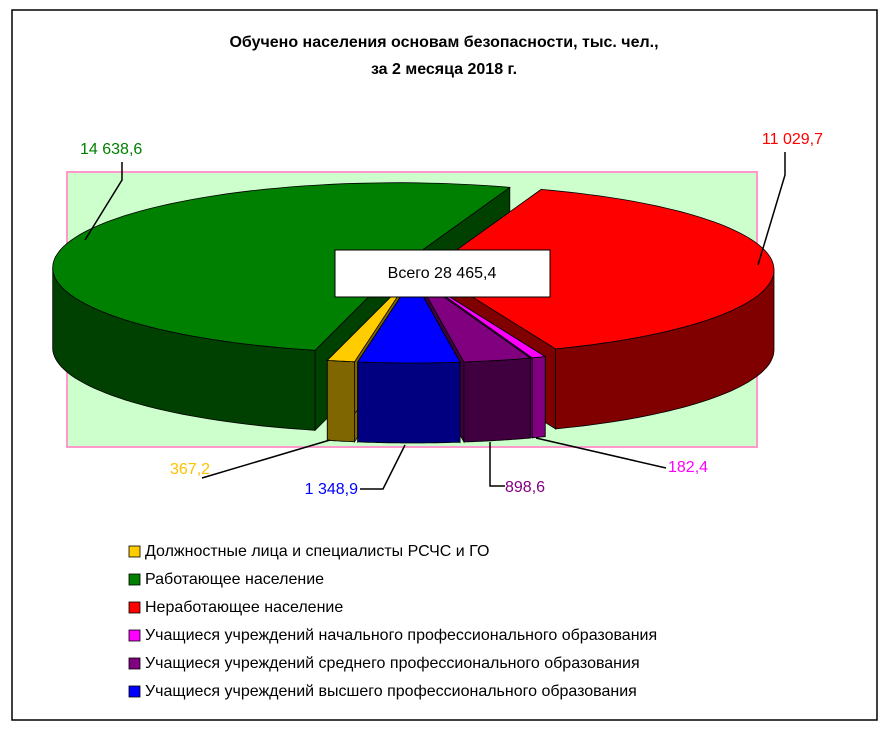 This screenshot has height=739, width=888. What do you see at coordinates (234, 579) in the screenshot?
I see `legend-label: Работающее население` at bounding box center [234, 579].